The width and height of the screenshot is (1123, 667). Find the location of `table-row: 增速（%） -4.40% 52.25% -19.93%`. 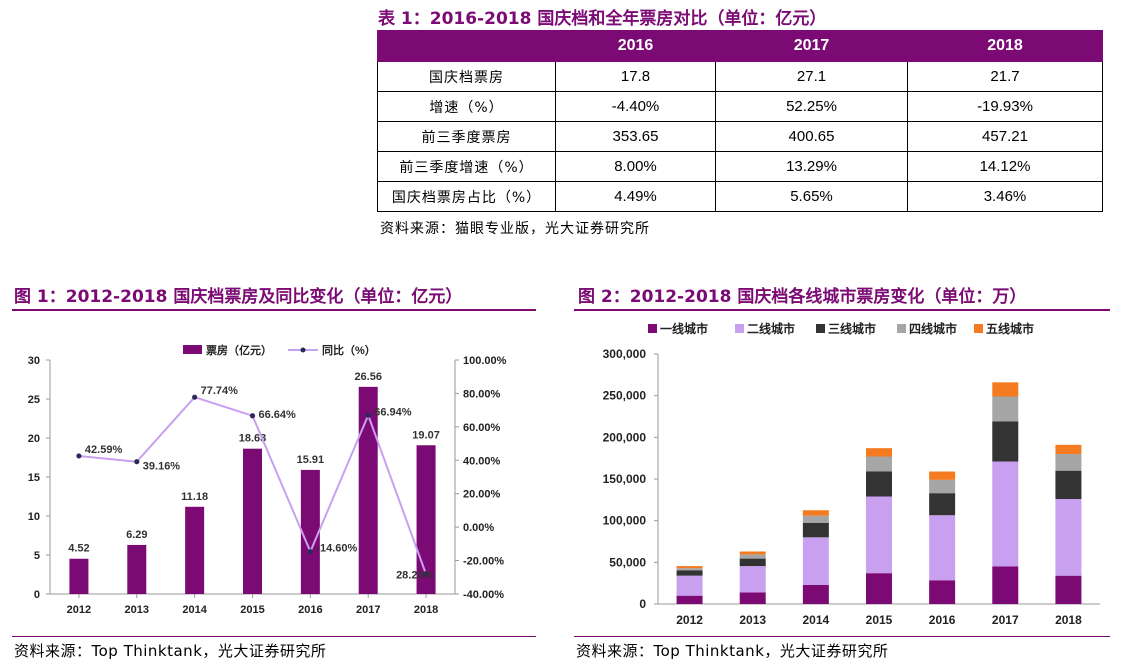

table-row: 增速（%） -4.40% 52.25% -19.93% is located at coordinates (740, 106).